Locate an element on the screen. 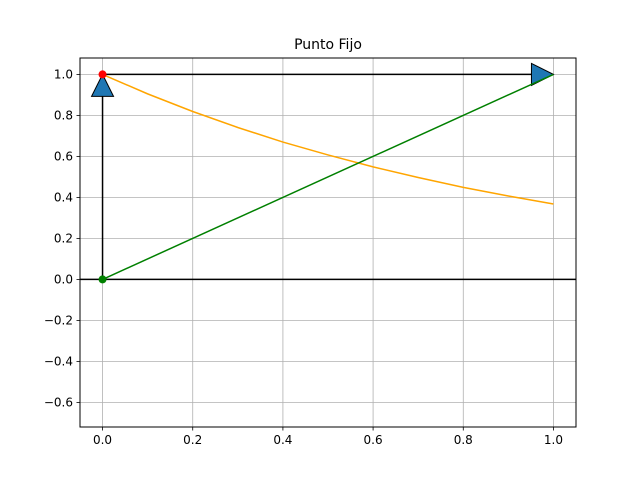 The image size is (640, 480). x-tick-label: 0.2 is located at coordinates (192, 440).